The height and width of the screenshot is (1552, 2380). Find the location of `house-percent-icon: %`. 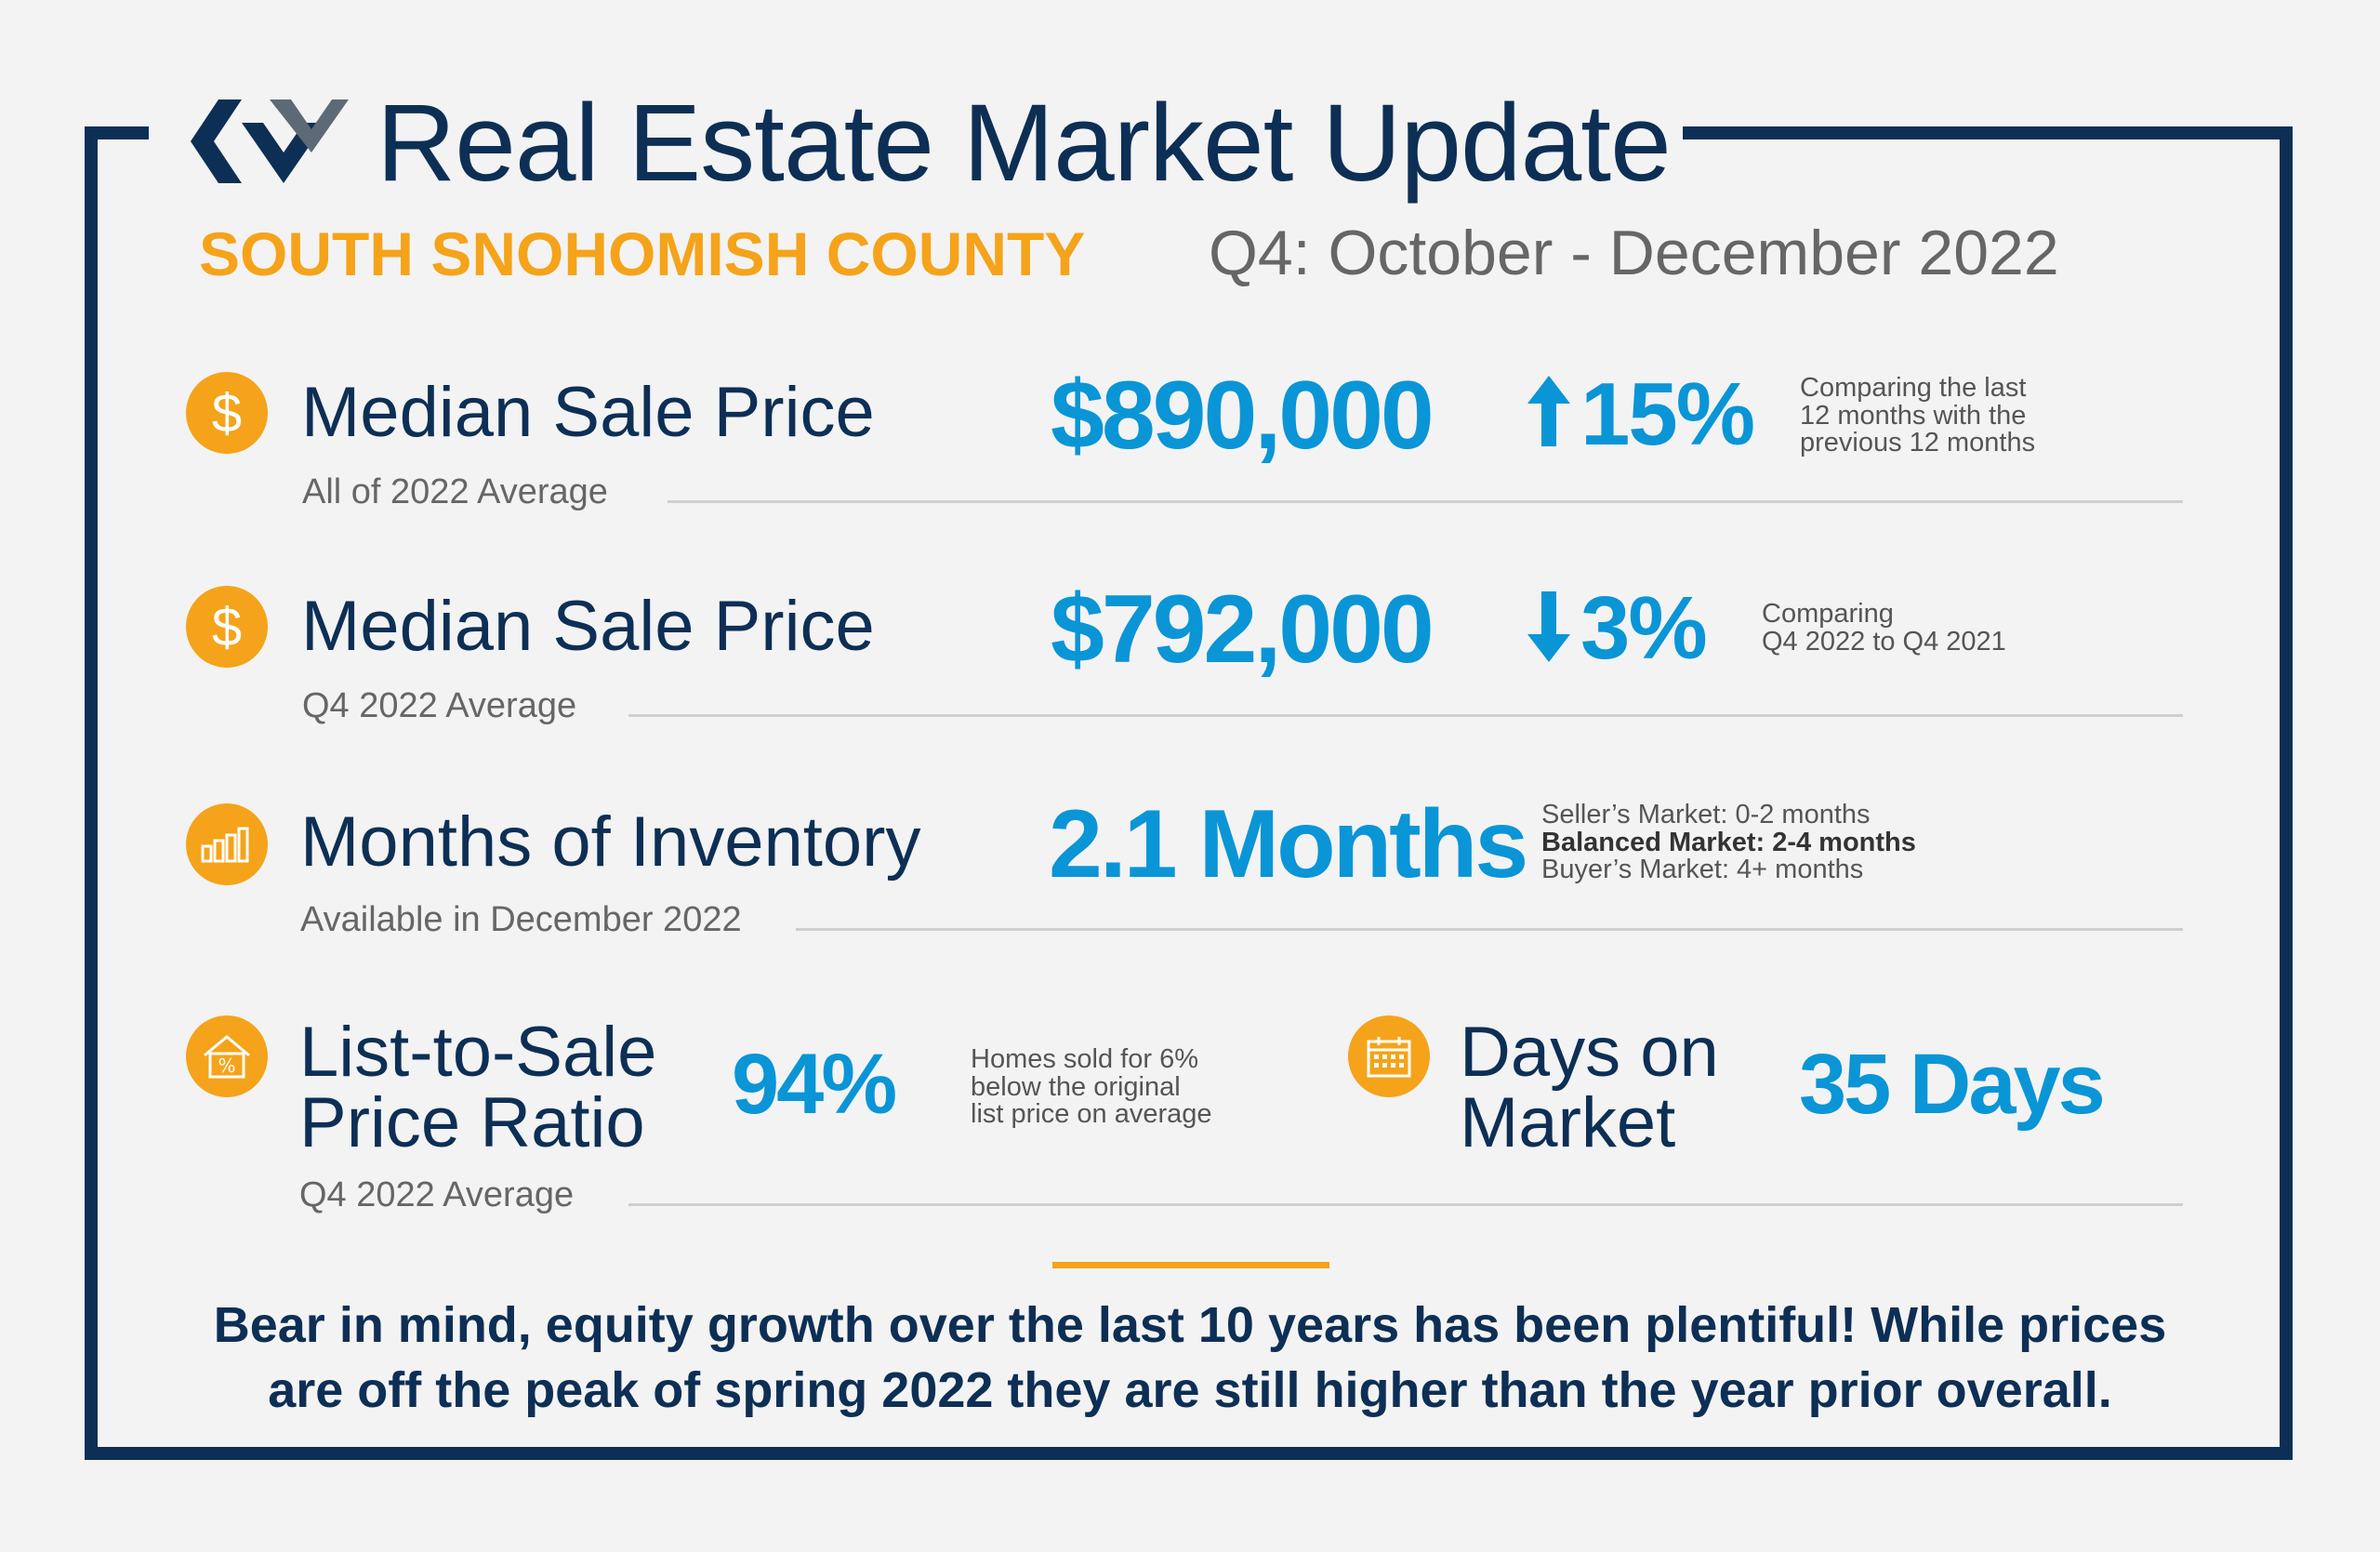

house-percent-icon: % is located at coordinates (227, 1056).